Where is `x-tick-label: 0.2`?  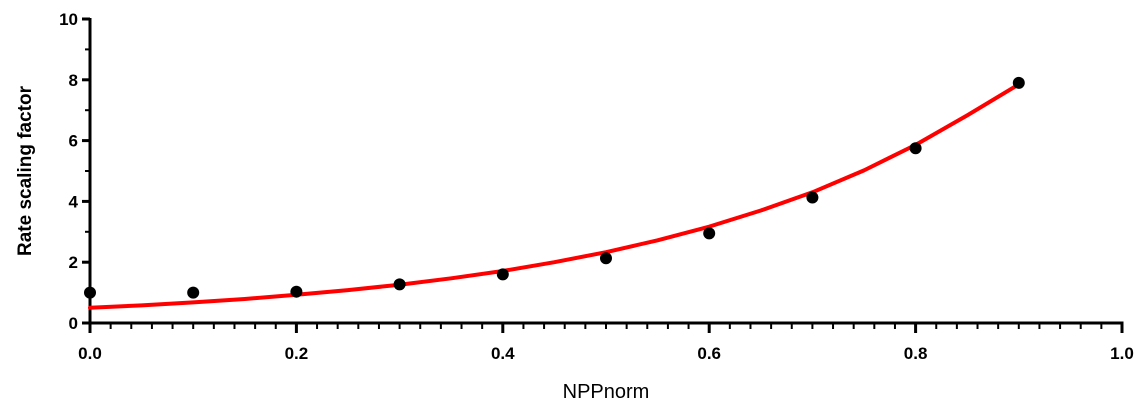
x-tick-label: 0.2 is located at coordinates (297, 353).